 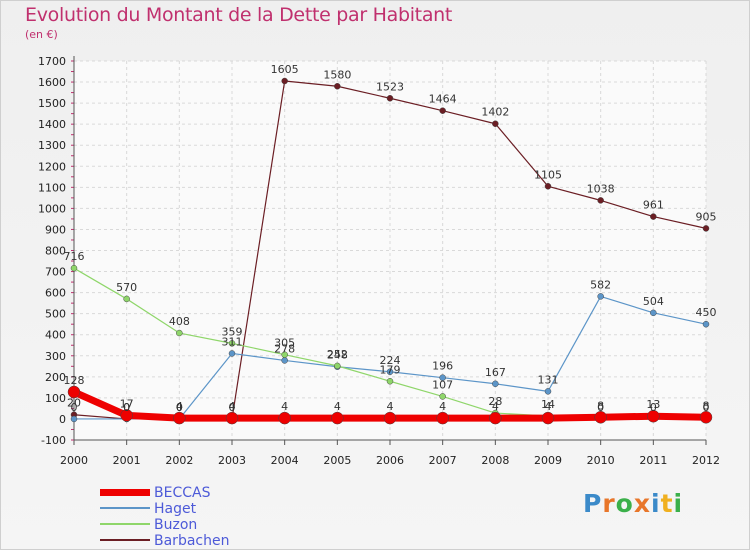 What do you see at coordinates (52, 124) in the screenshot?
I see `y-tick-label: 1400` at bounding box center [52, 124].